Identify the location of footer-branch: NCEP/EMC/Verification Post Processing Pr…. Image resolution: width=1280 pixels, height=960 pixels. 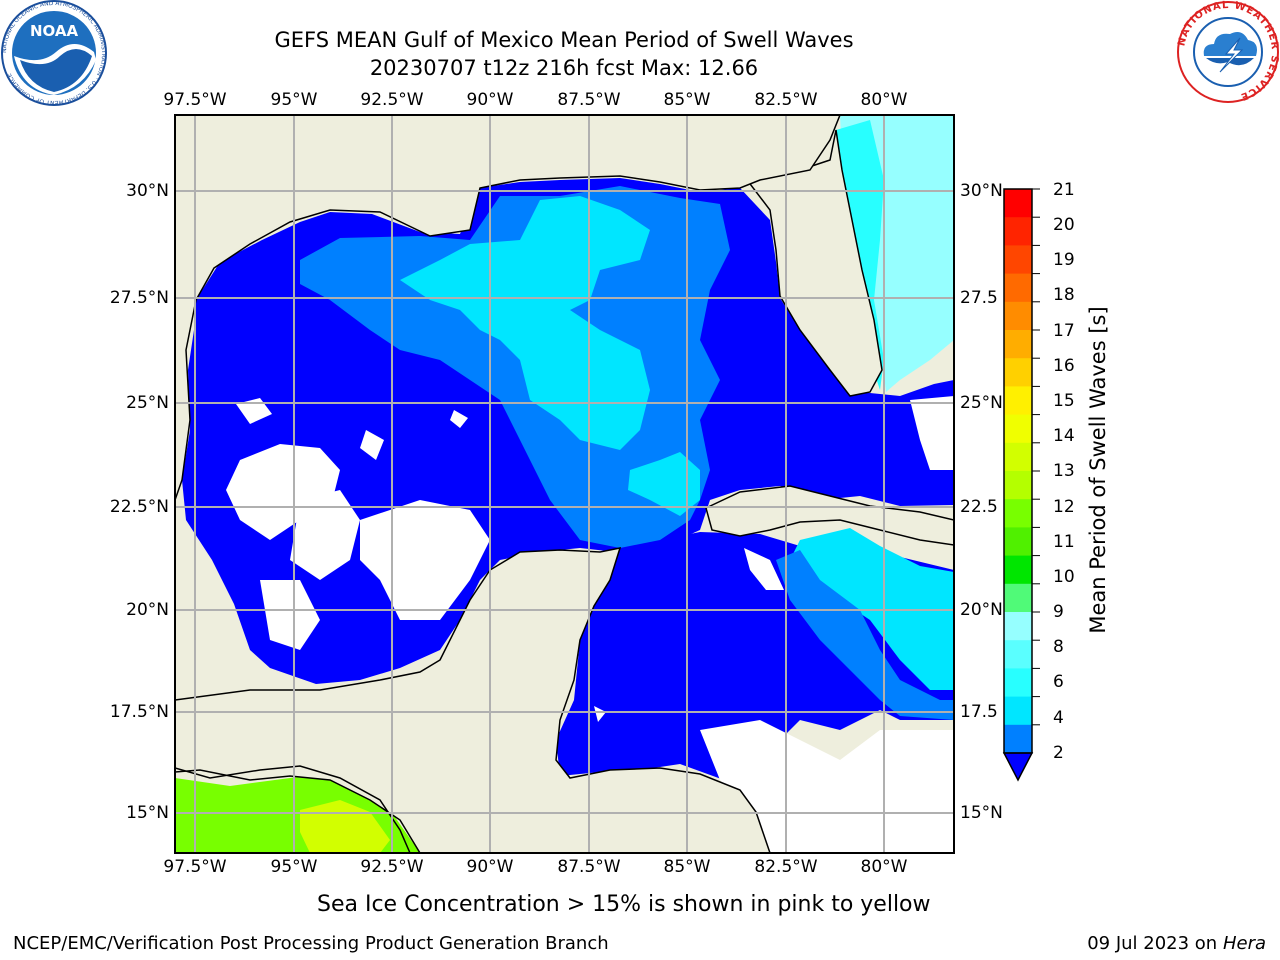
(311, 943).